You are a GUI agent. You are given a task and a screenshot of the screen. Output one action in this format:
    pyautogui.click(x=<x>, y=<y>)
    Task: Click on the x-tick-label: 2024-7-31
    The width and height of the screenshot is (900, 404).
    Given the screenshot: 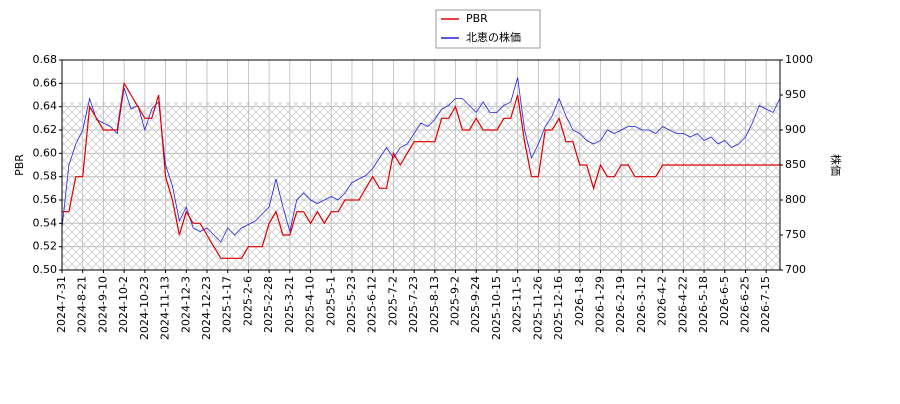 What is the action you would take?
    pyautogui.click(x=61, y=304)
    